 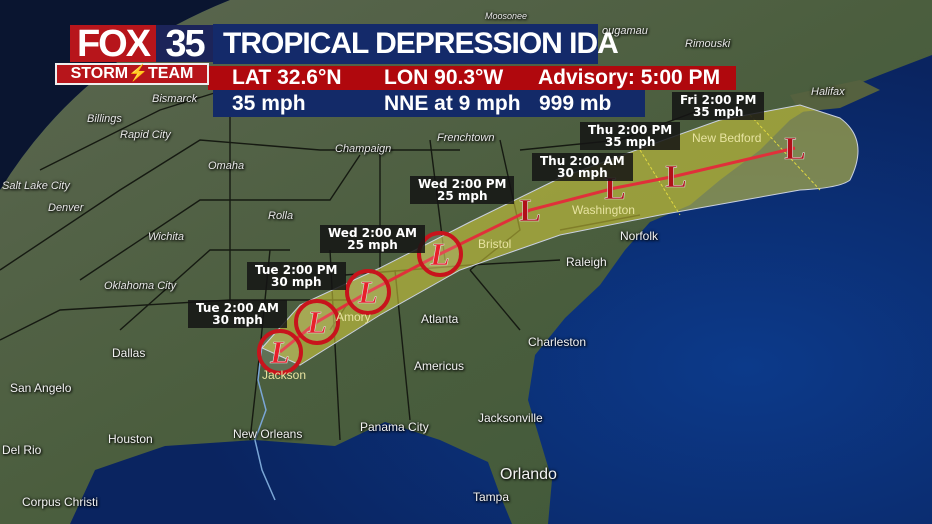 I want to click on forecast-time: Fri 2:00 PM, so click(x=718, y=100).